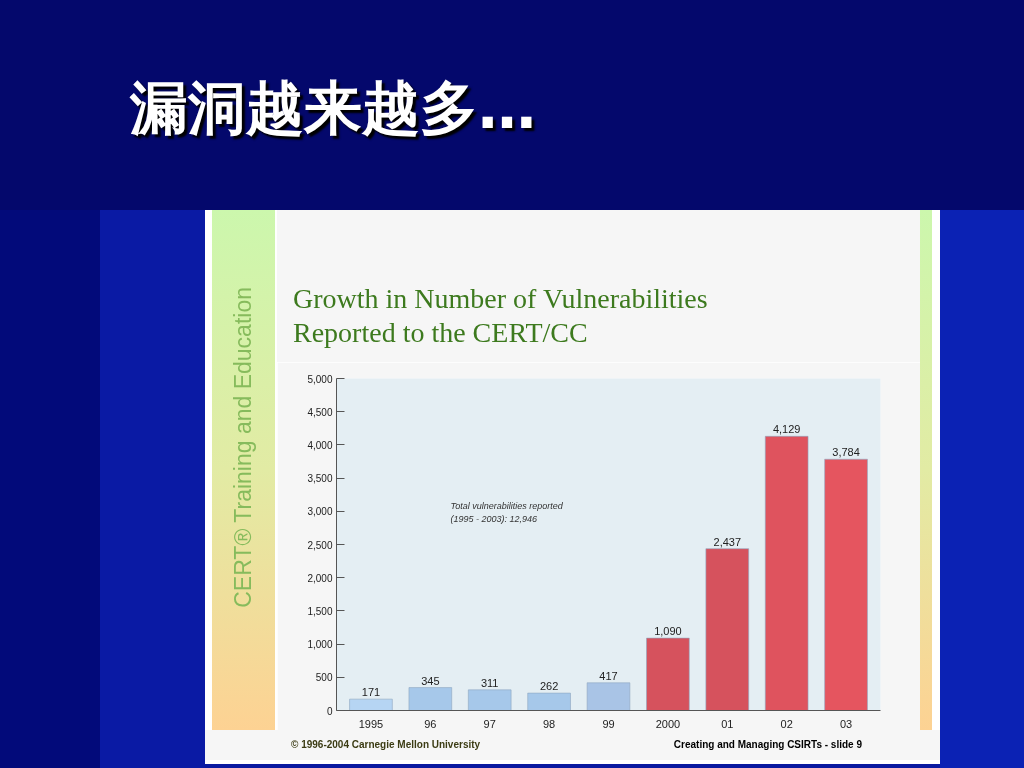 This screenshot has height=768, width=1024. What do you see at coordinates (386, 744) in the screenshot?
I see `text: © 1996-2004 Carnegie Mellon University` at bounding box center [386, 744].